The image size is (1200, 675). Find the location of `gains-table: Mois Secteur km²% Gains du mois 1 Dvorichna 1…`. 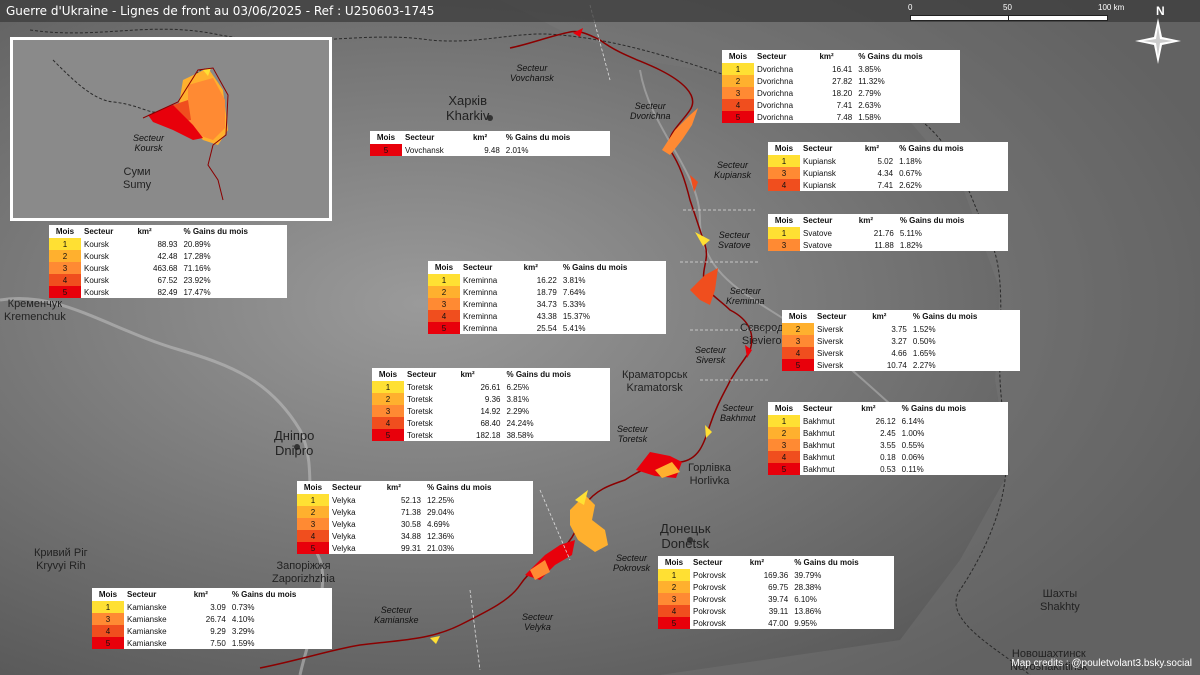

gains-table: Mois Secteur km²% Gains du mois 1 Dvorichna 1… is located at coordinates (841, 86).